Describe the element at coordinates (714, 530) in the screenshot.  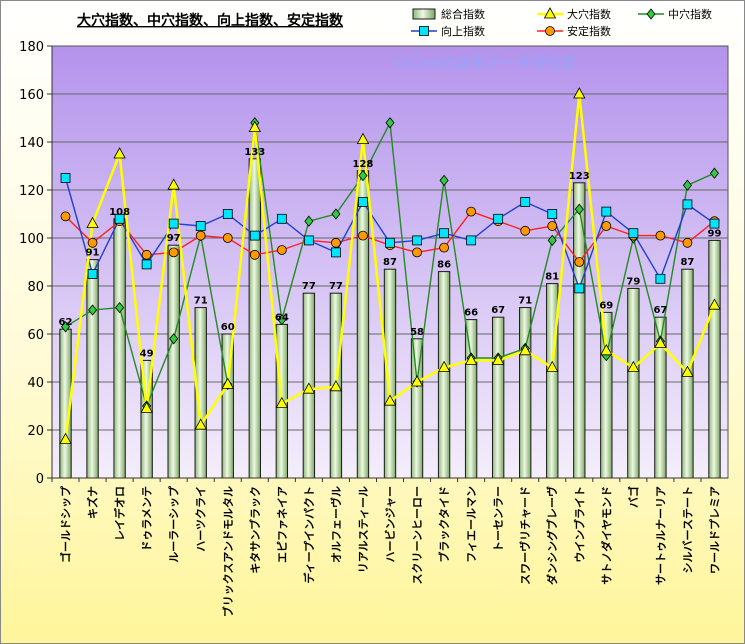
I see `x-tick-label: ワールドプレミア` at that location.